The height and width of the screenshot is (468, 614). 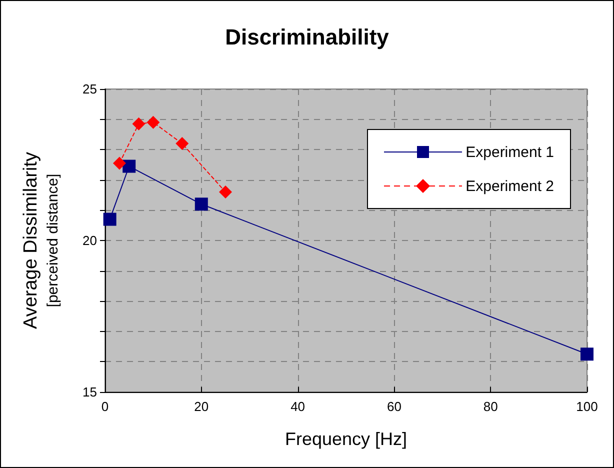 I want to click on x-tick-label: 0, so click(x=105, y=406).